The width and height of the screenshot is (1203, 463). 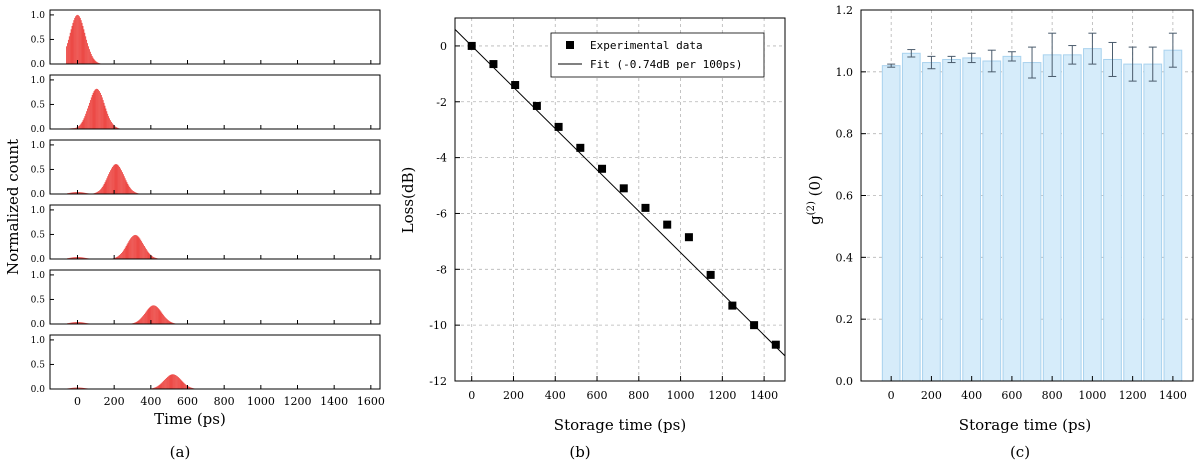 What do you see at coordinates (471, 395) in the screenshot?
I see `x-tick-label: 0` at bounding box center [471, 395].